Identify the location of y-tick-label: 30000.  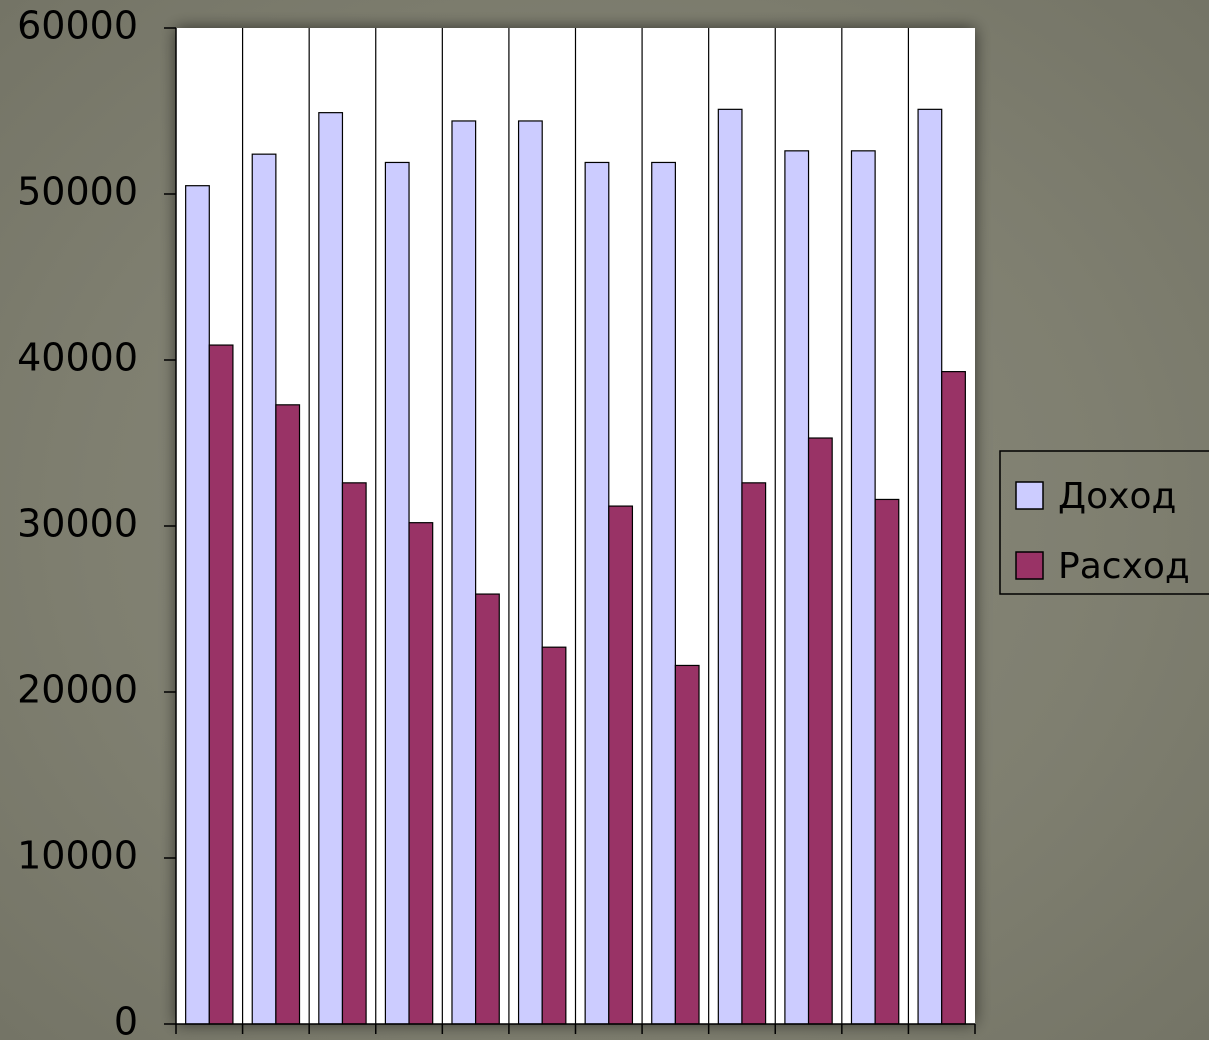
(77, 524).